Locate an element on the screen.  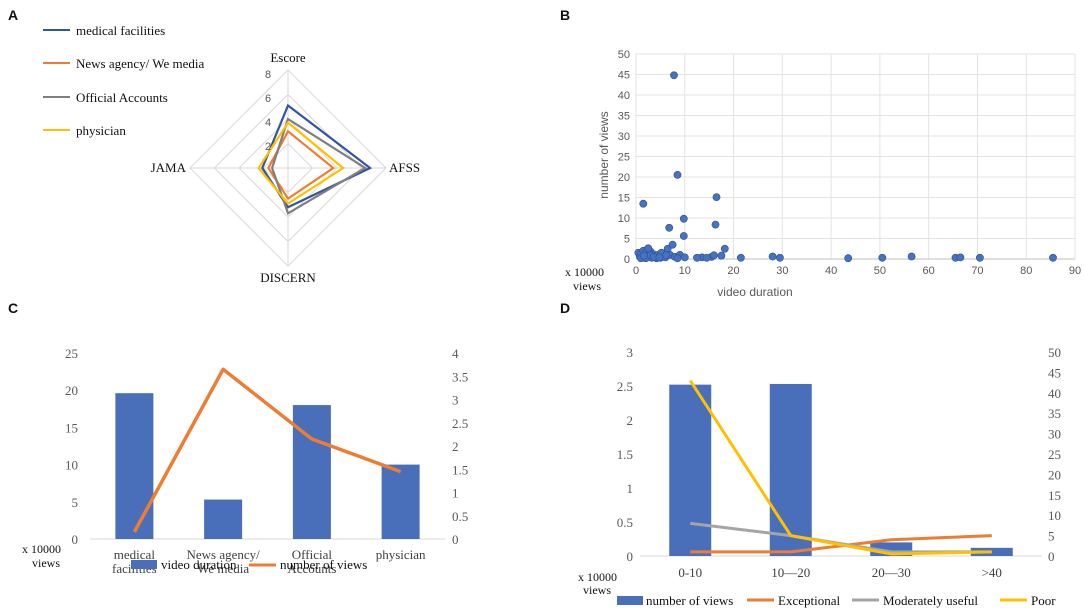
radar-tick-label: 2 is located at coordinates (268, 147).